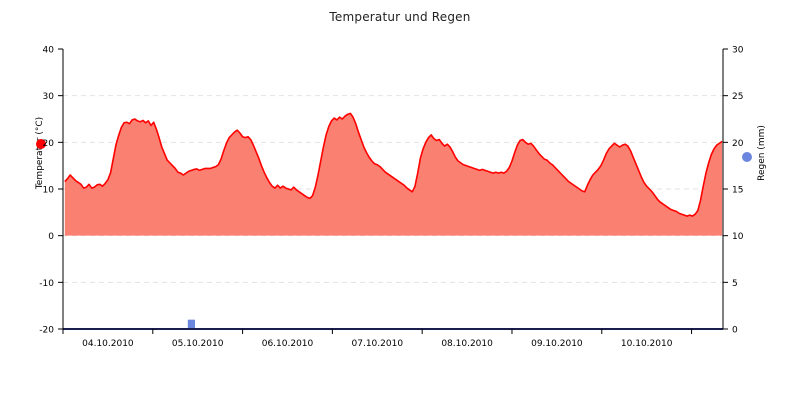 This screenshot has height=400, width=800. What do you see at coordinates (41, 144) in the screenshot?
I see `temperature-legend-dot-icon` at bounding box center [41, 144].